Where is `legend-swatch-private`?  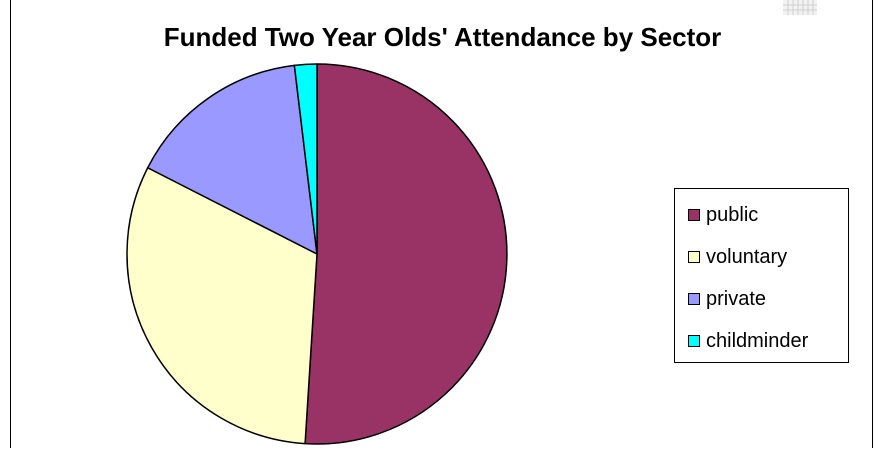
legend-swatch-private is located at coordinates (694, 299).